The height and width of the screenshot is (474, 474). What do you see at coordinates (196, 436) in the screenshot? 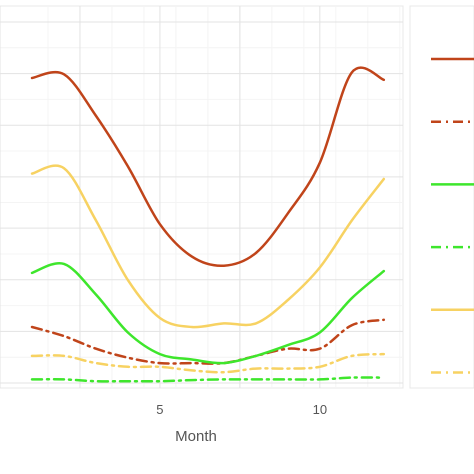
I see `x-axis-title: Month` at bounding box center [196, 436].